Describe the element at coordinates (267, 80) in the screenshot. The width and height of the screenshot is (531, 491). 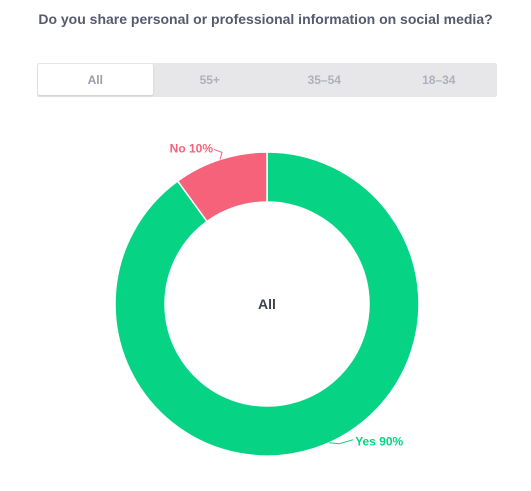
I see `segment-tabs: All 55+ 35–54 18–34` at that location.